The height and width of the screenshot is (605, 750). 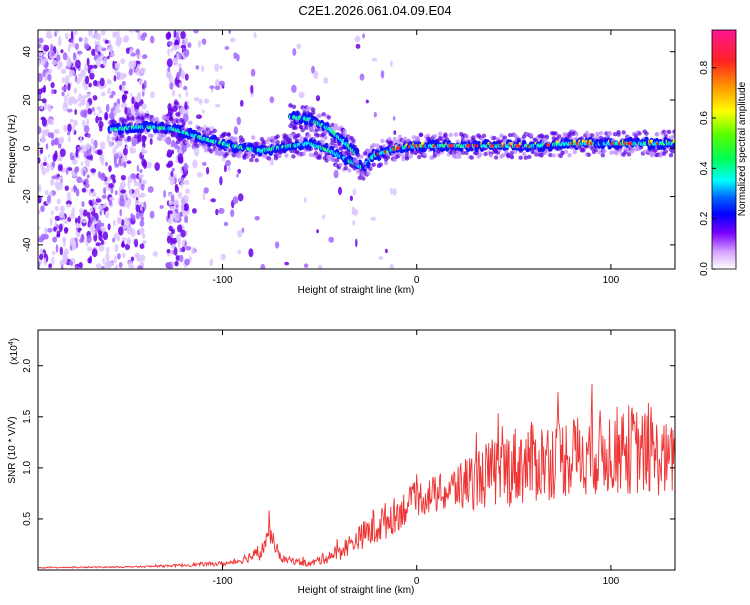 I want to click on spectrogram-ytick-label: 0, so click(x=27, y=148).